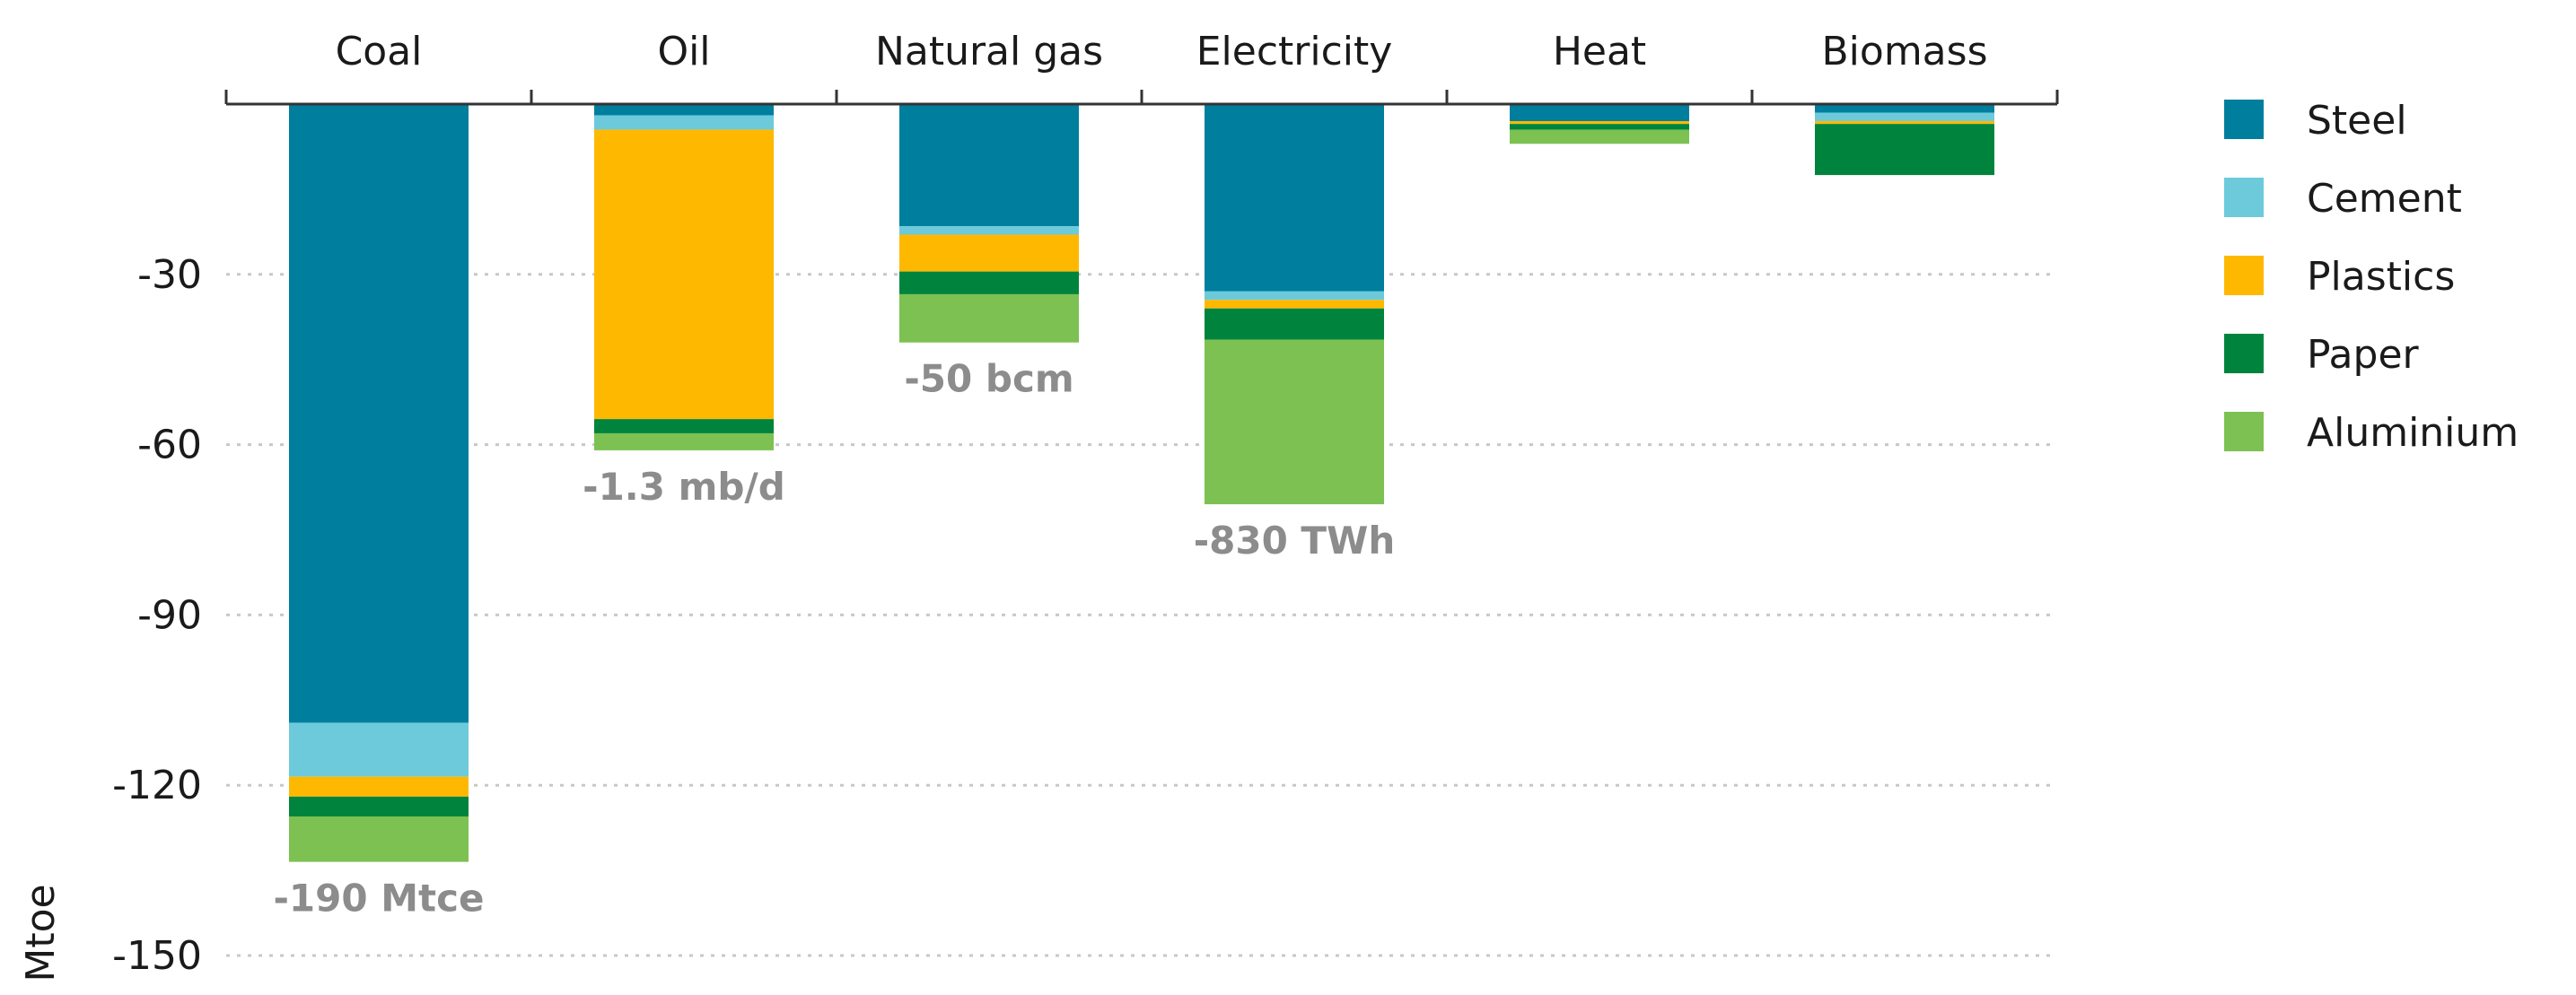 The width and height of the screenshot is (2576, 995). Describe the element at coordinates (379, 899) in the screenshot. I see `bar-annotation: -190 Mtce` at that location.